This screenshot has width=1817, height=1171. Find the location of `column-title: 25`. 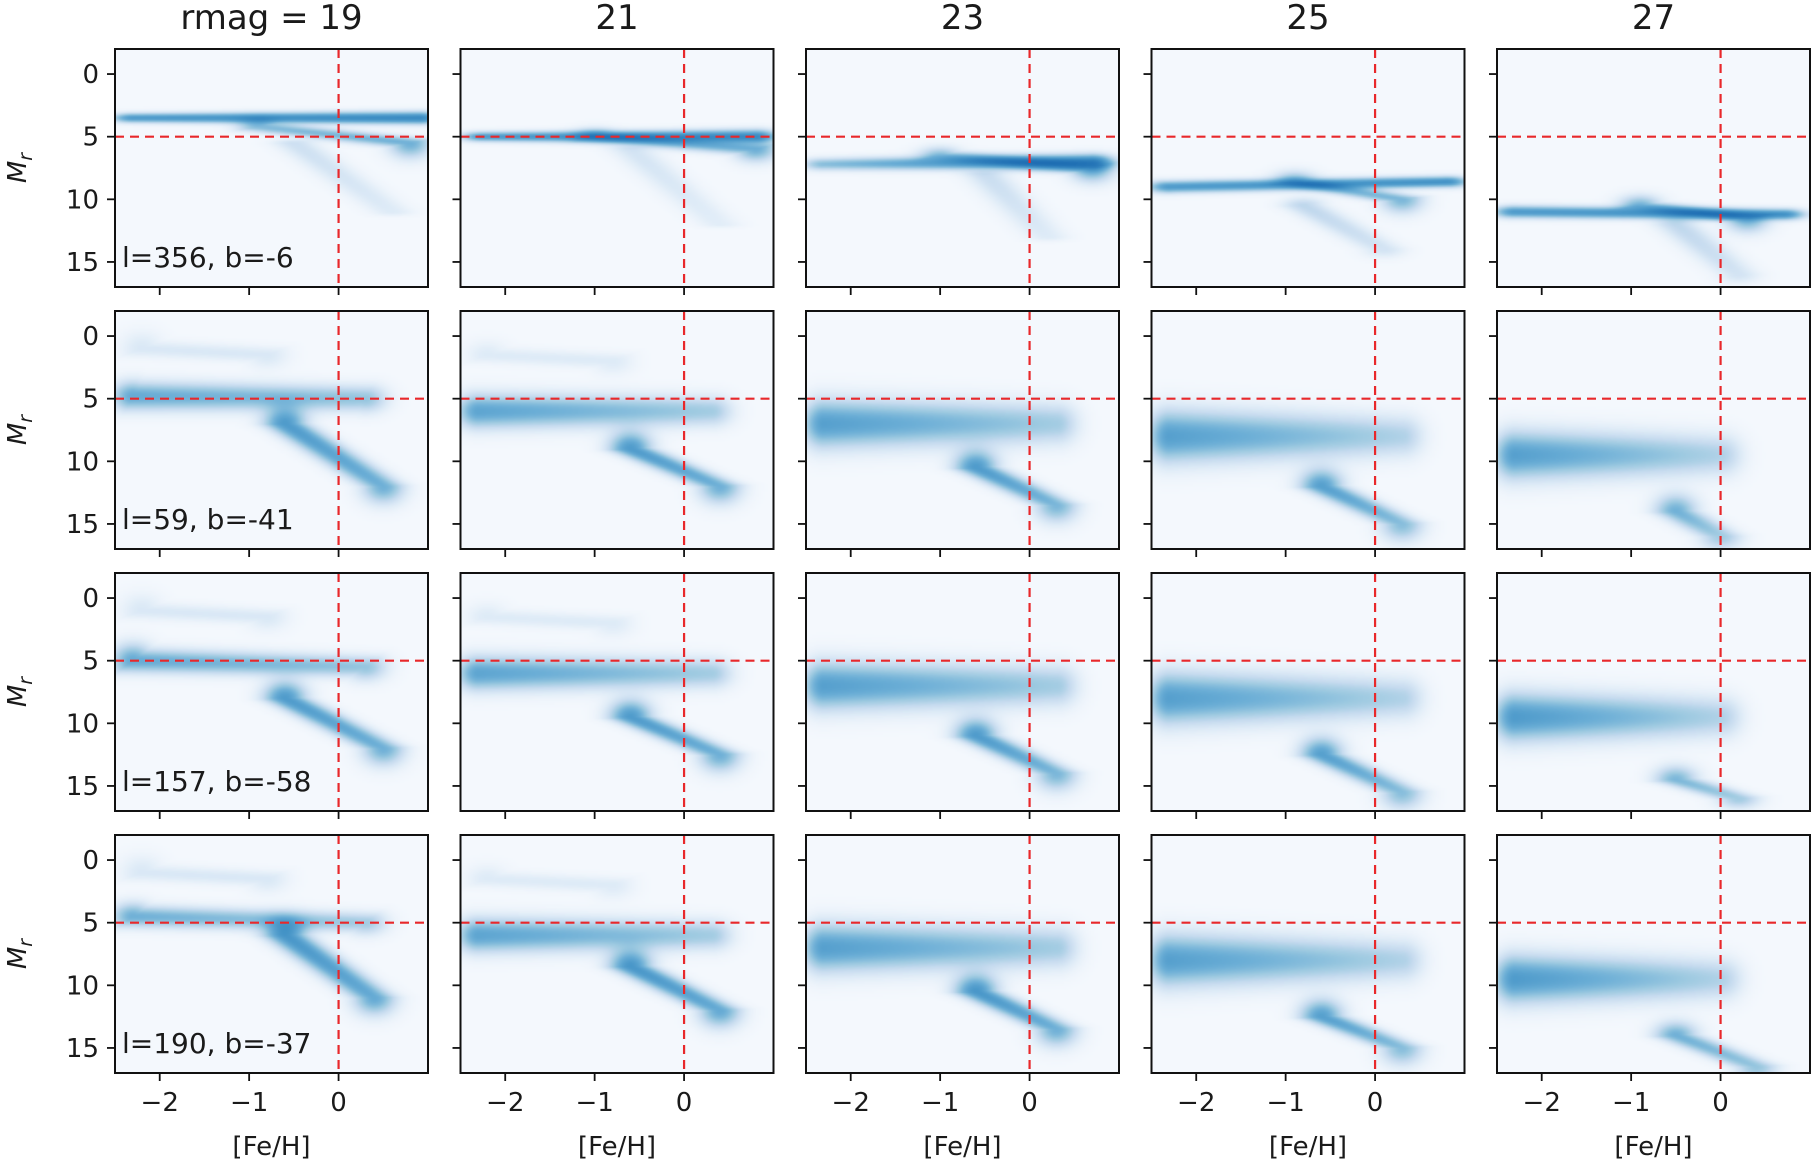

column-title: 25 is located at coordinates (1307, 19).